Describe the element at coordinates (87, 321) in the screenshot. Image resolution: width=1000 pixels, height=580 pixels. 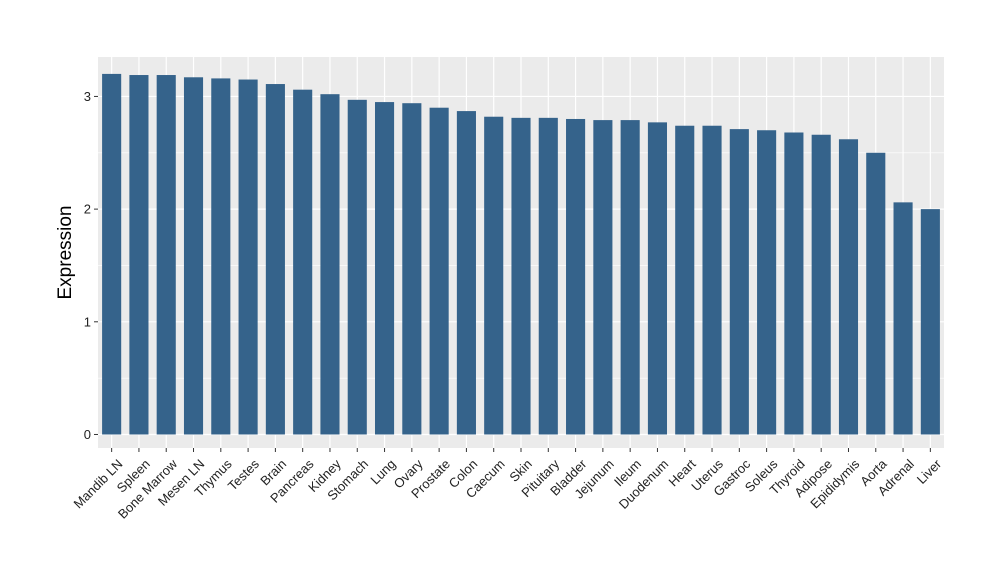
I see `y-tick-label: 1` at that location.